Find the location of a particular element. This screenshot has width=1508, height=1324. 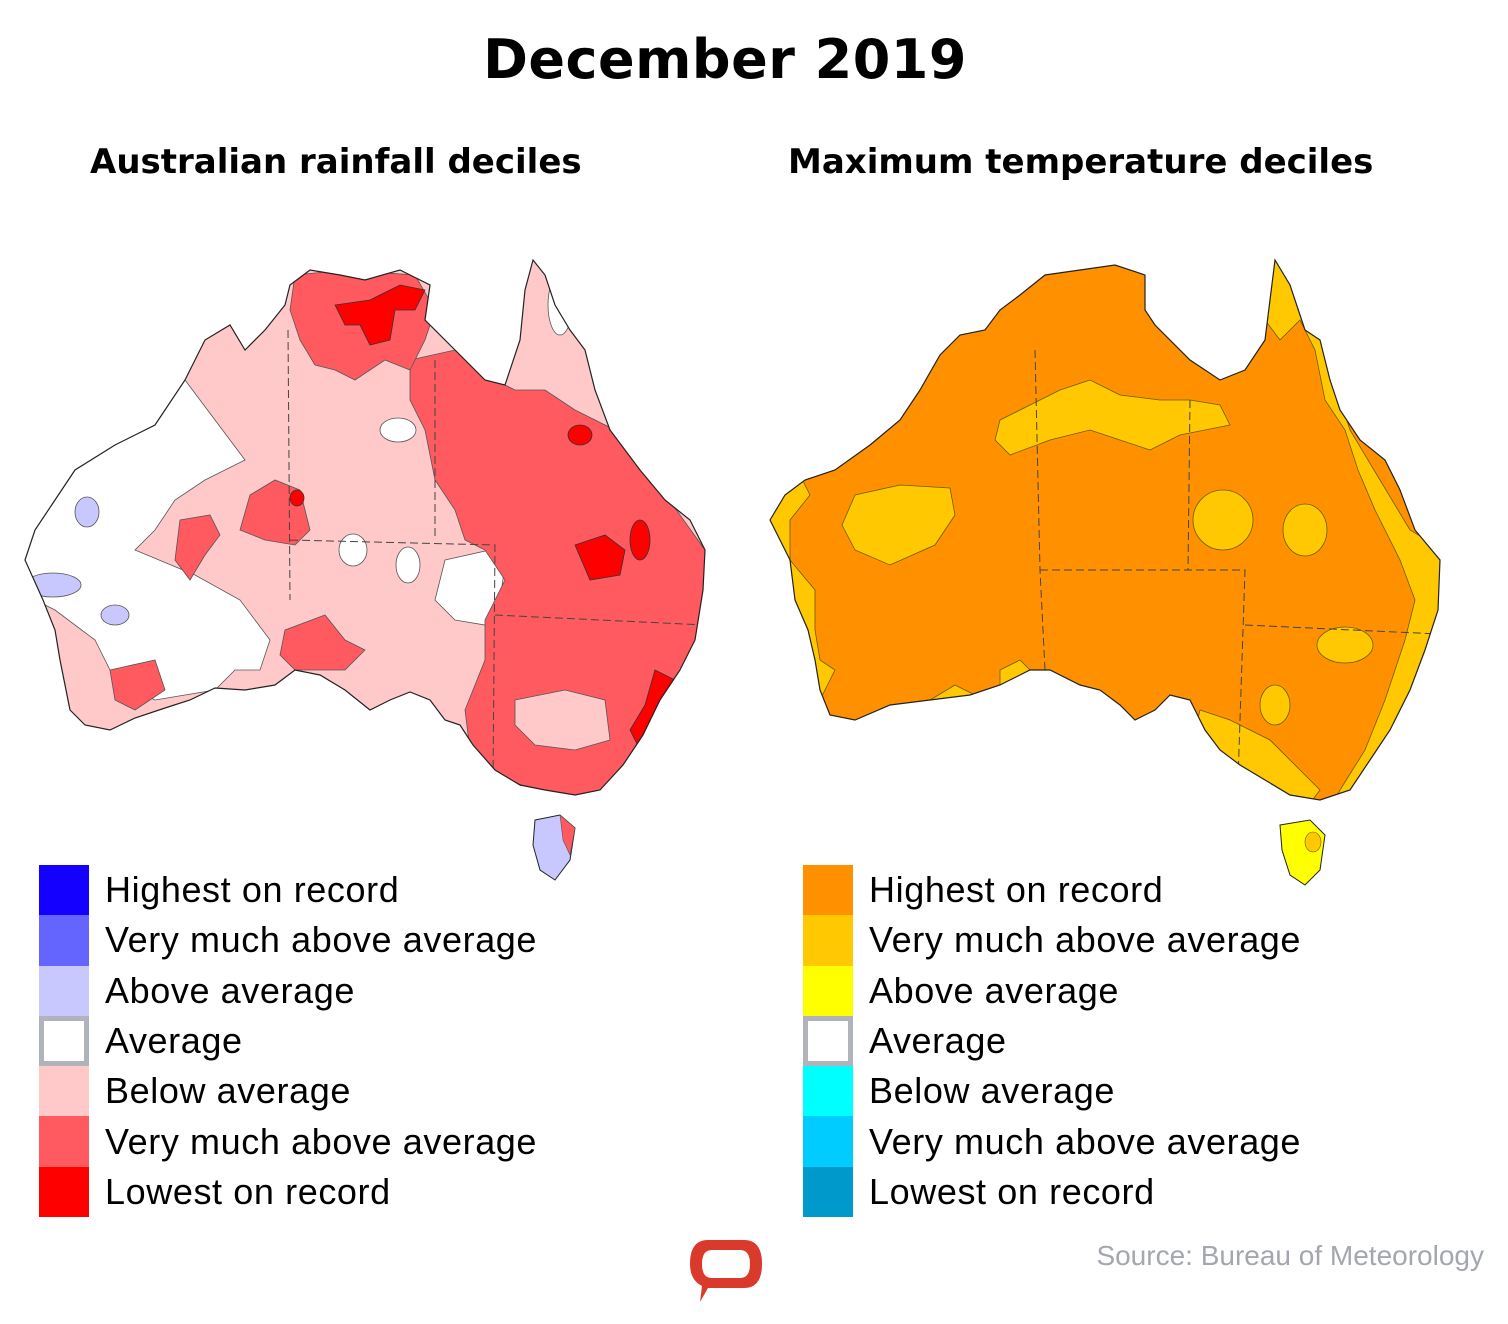

temperature-legend-label: Below average is located at coordinates (992, 1091).